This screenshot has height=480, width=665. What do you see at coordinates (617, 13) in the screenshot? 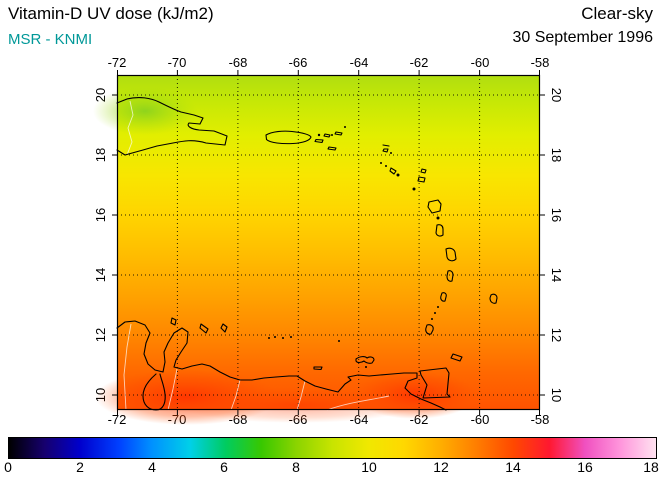
I see `condition-label: Clear-sky` at bounding box center [617, 13].